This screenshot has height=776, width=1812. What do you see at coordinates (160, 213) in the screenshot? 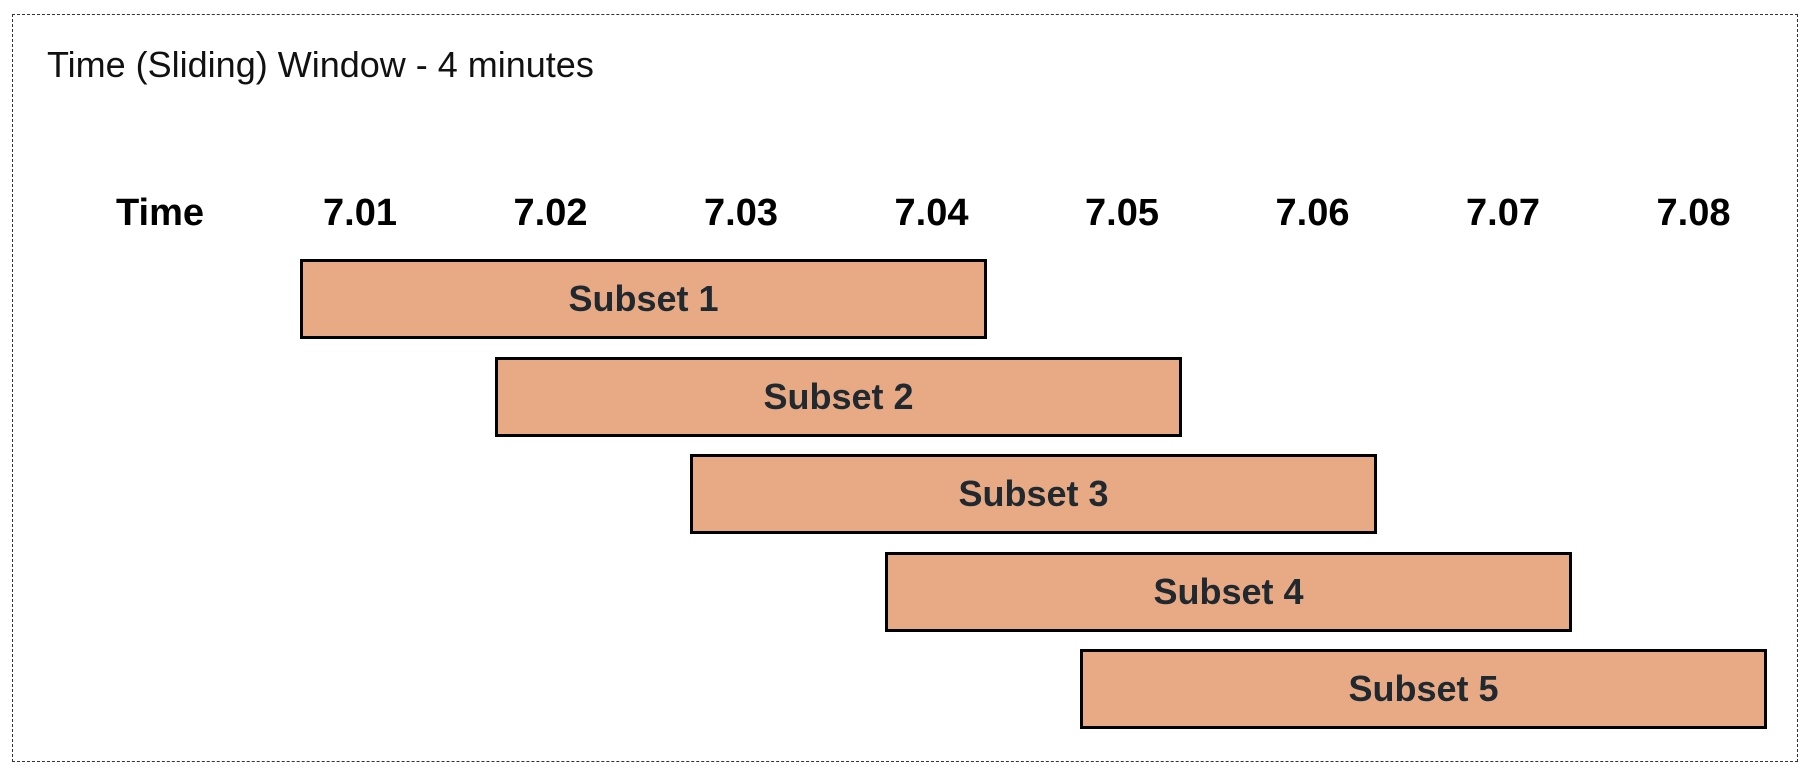
I see `time-axis-label: Time` at bounding box center [160, 213].